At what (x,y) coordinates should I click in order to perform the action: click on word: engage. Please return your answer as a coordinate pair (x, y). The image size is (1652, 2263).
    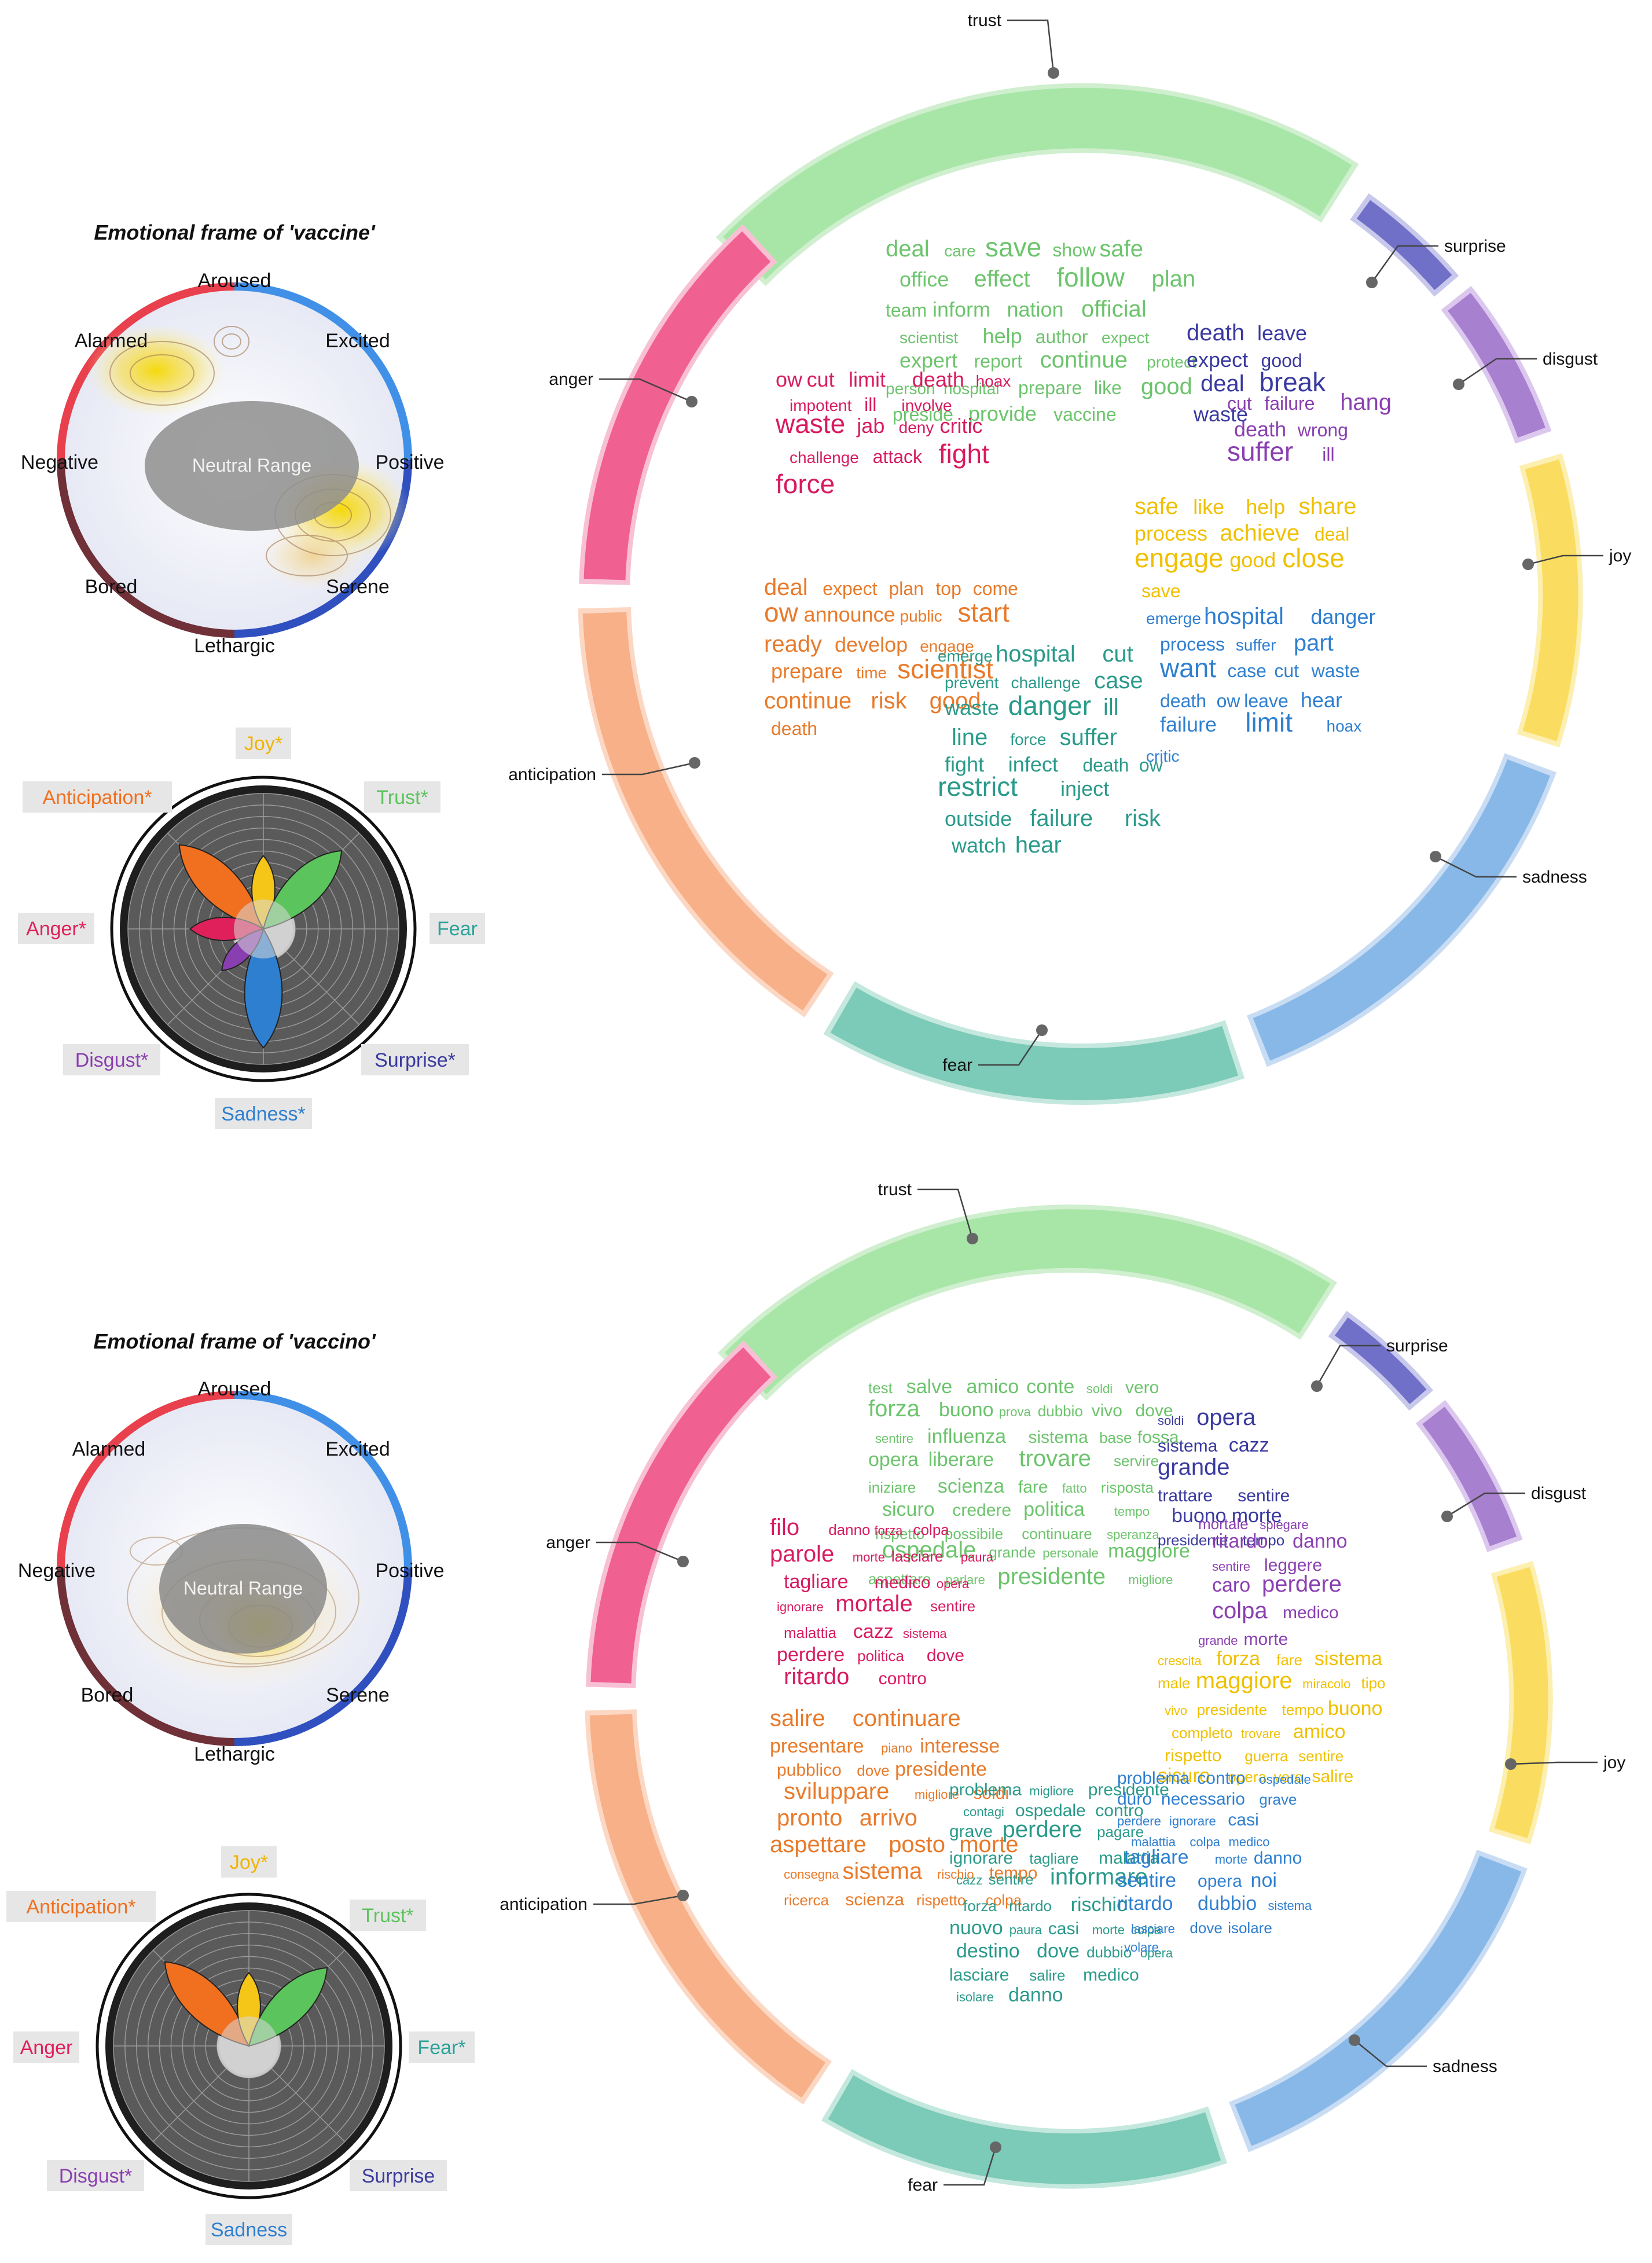
    Looking at the image, I should click on (947, 646).